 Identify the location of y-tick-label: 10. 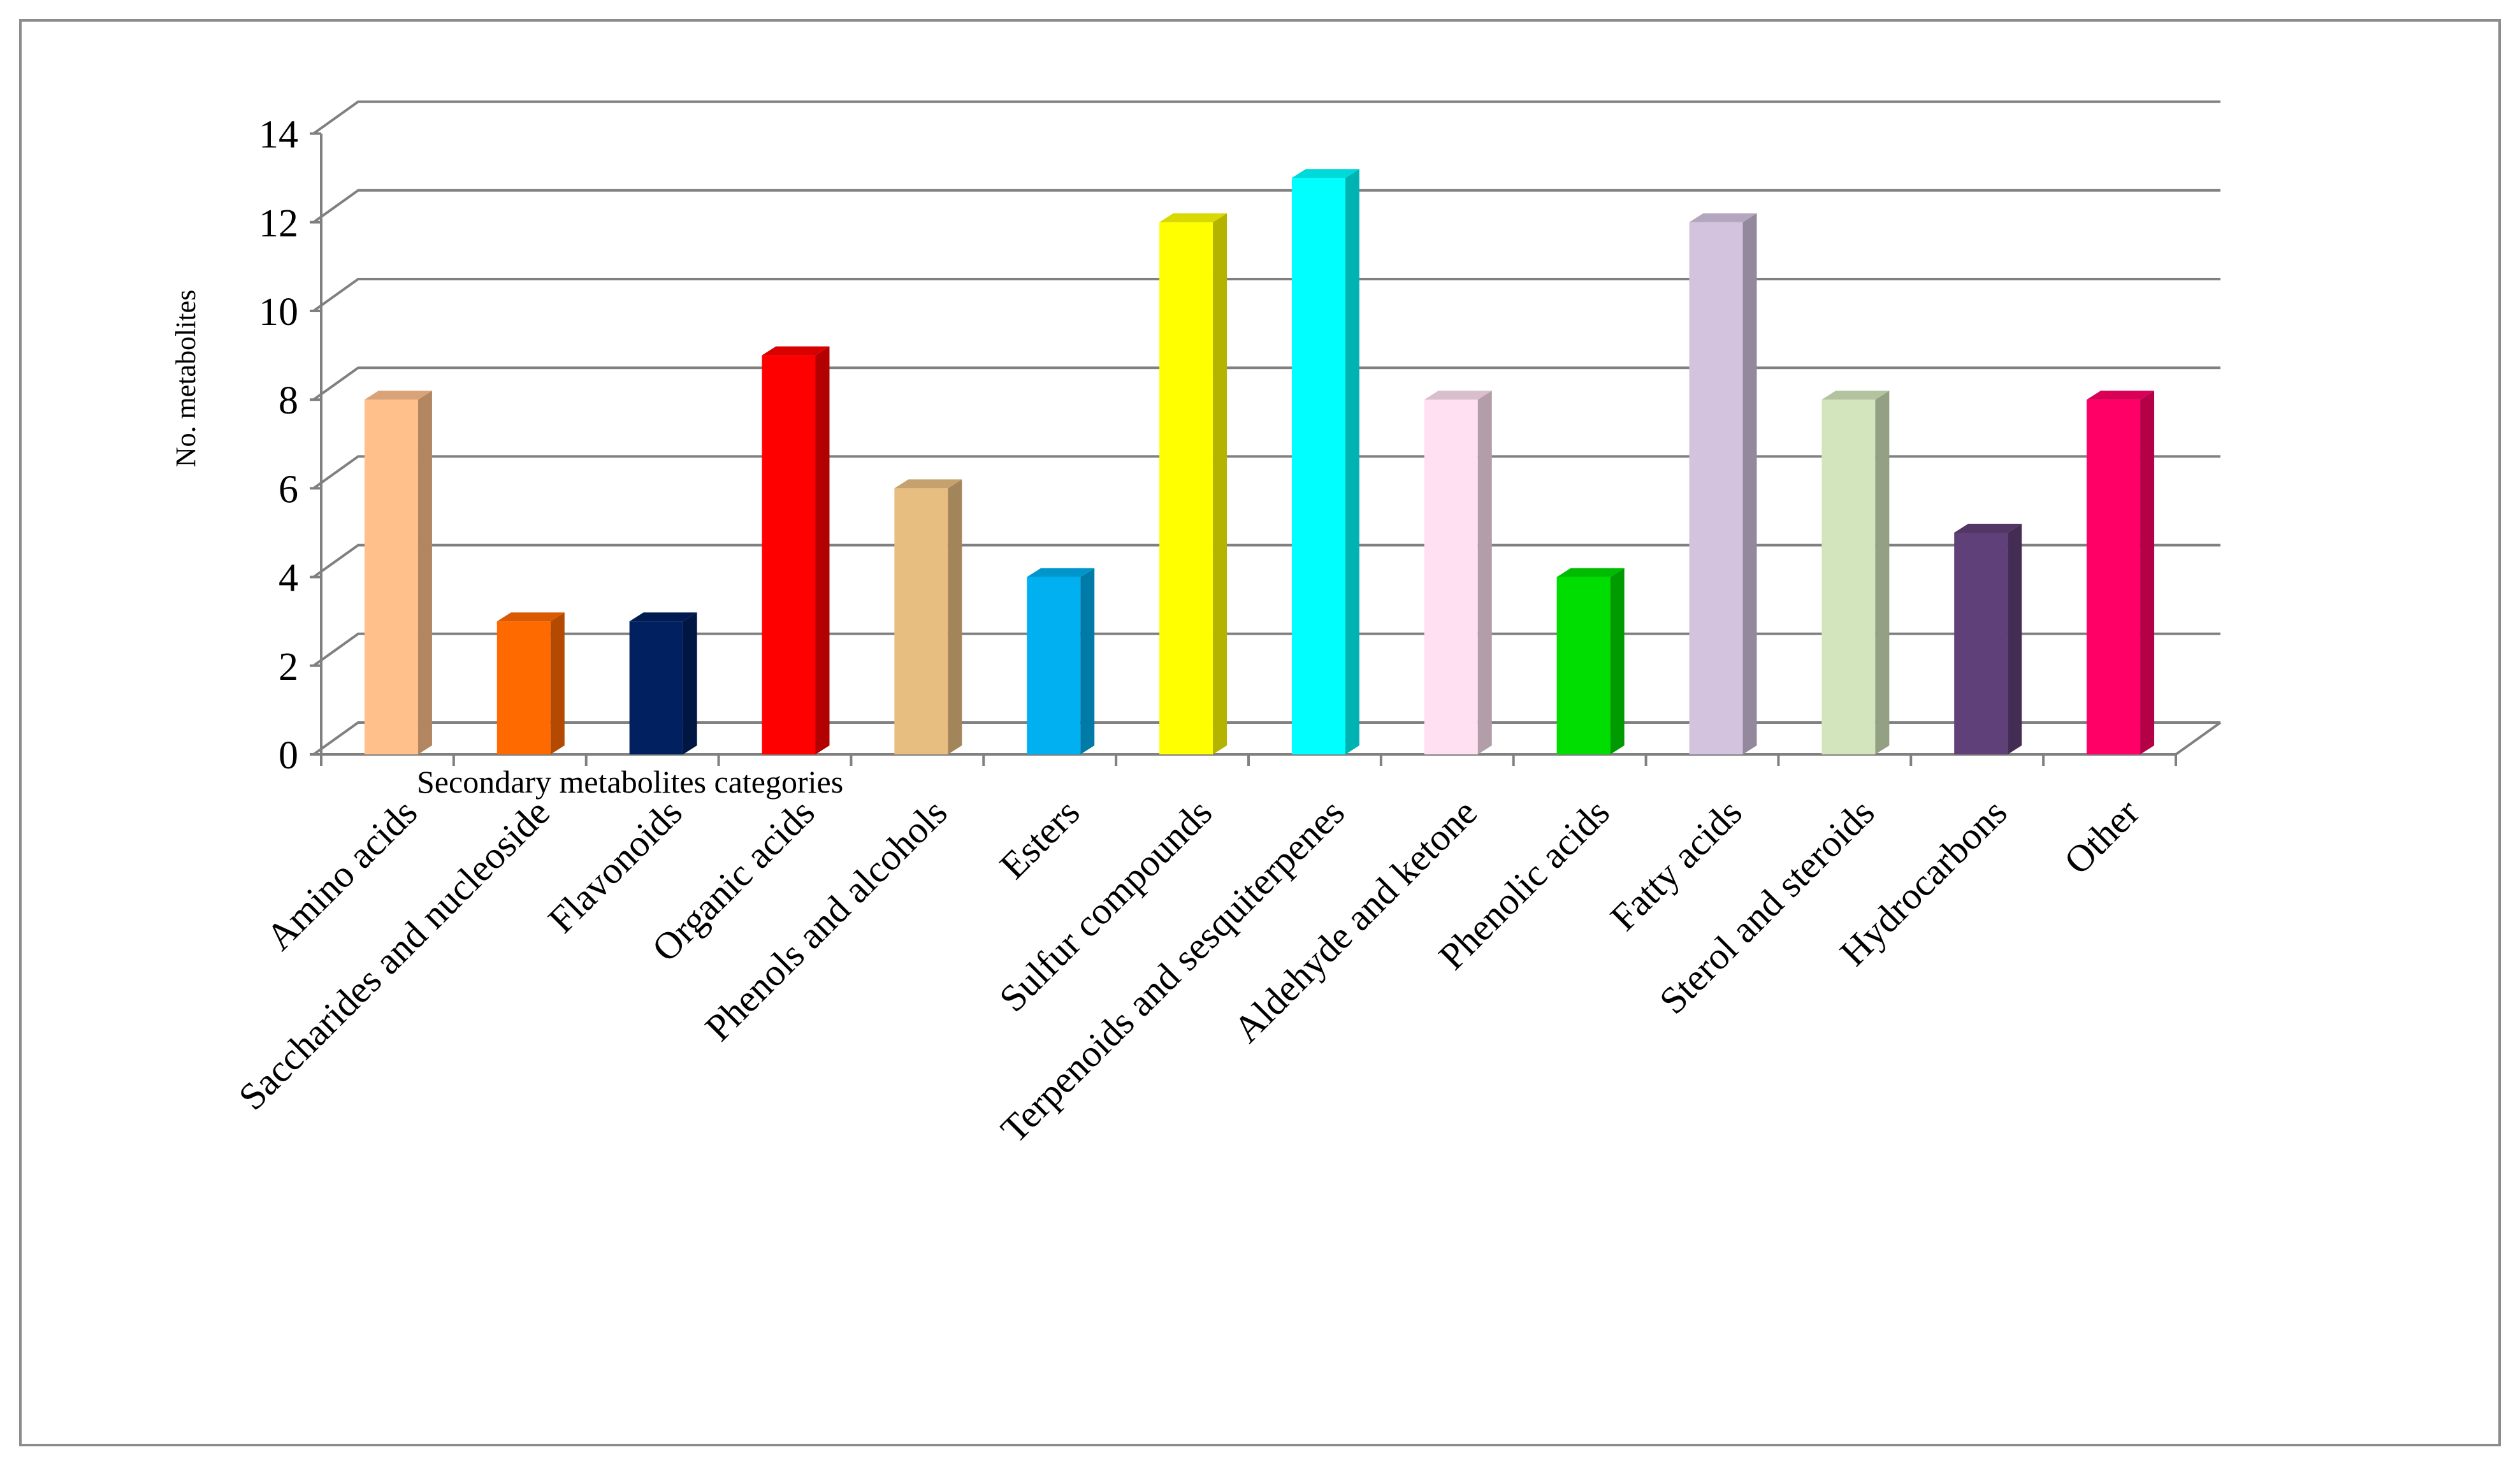
(278, 312).